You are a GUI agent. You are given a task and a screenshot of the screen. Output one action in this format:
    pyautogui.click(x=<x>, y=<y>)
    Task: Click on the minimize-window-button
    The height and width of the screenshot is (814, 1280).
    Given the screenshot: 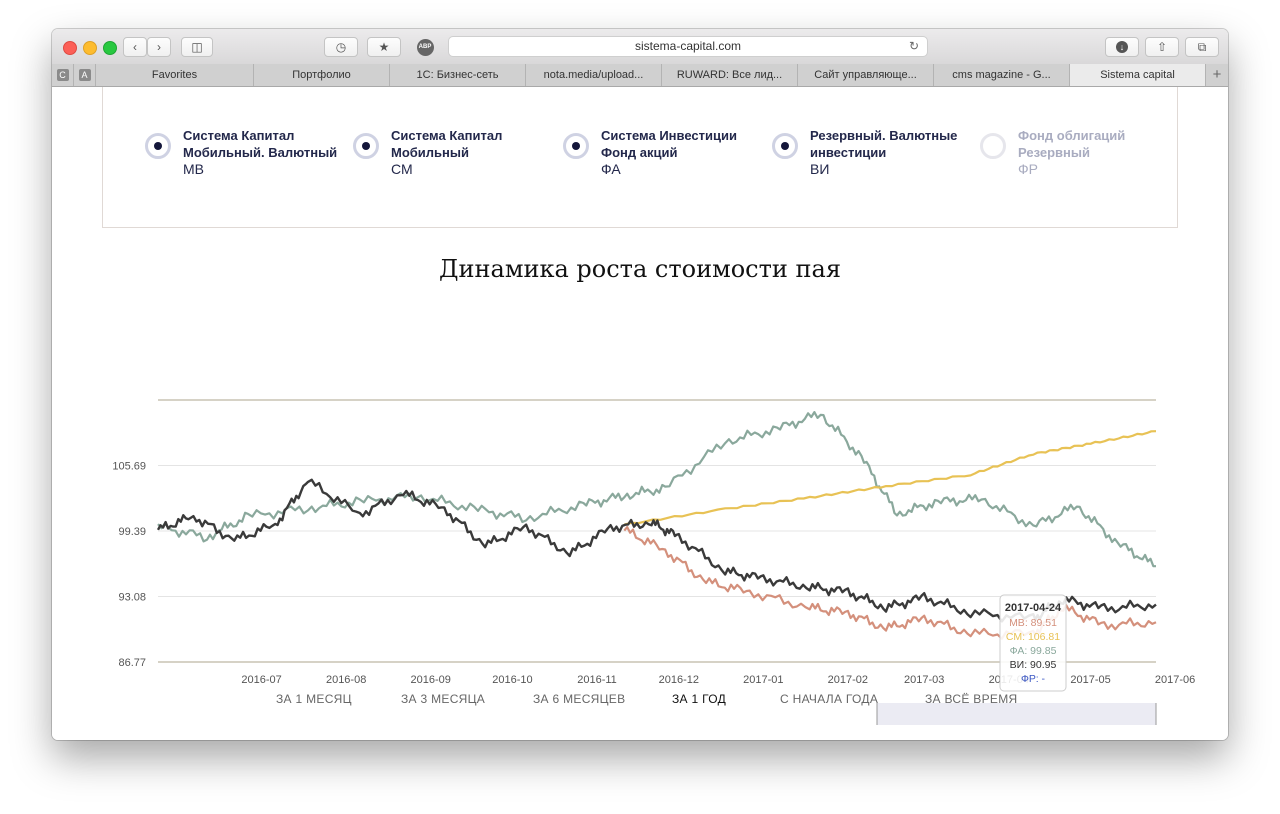 What is the action you would take?
    pyautogui.click(x=90, y=48)
    